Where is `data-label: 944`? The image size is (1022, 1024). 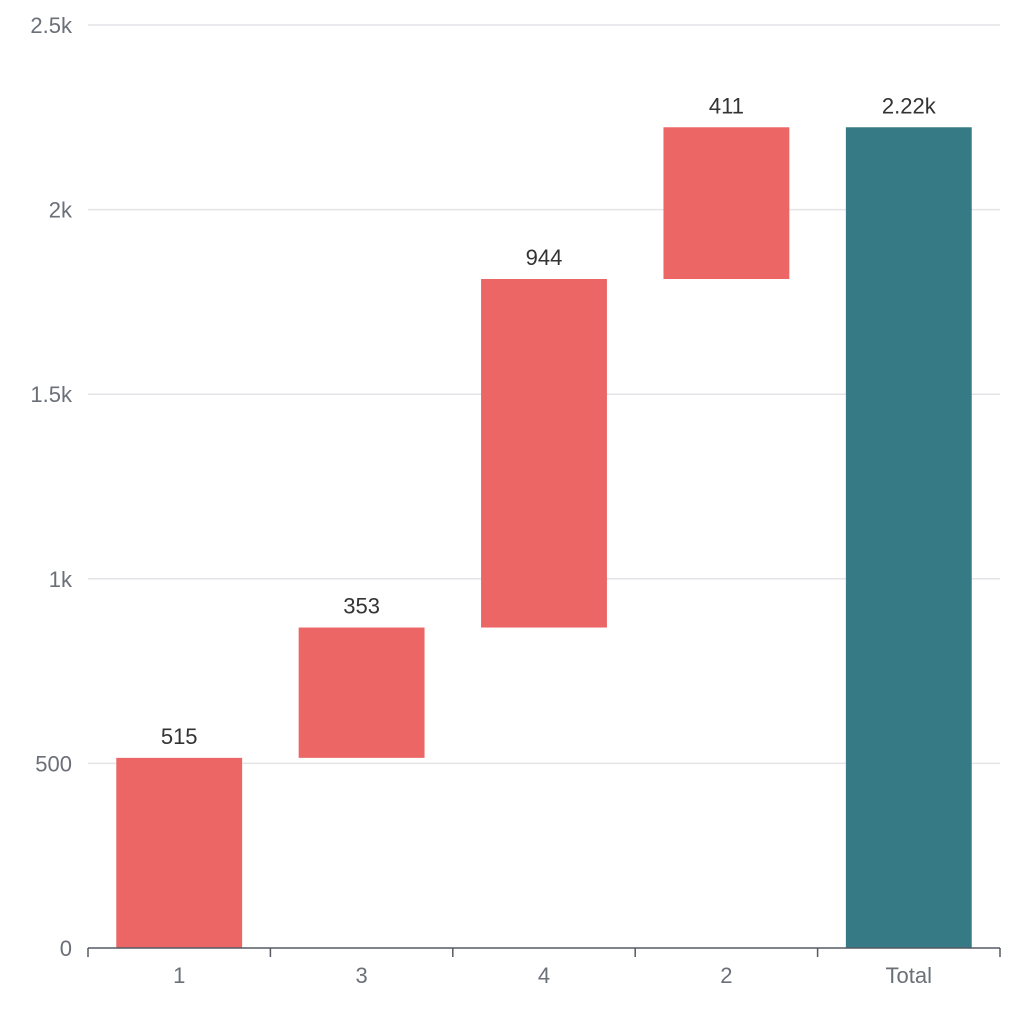
data-label: 944 is located at coordinates (544, 257).